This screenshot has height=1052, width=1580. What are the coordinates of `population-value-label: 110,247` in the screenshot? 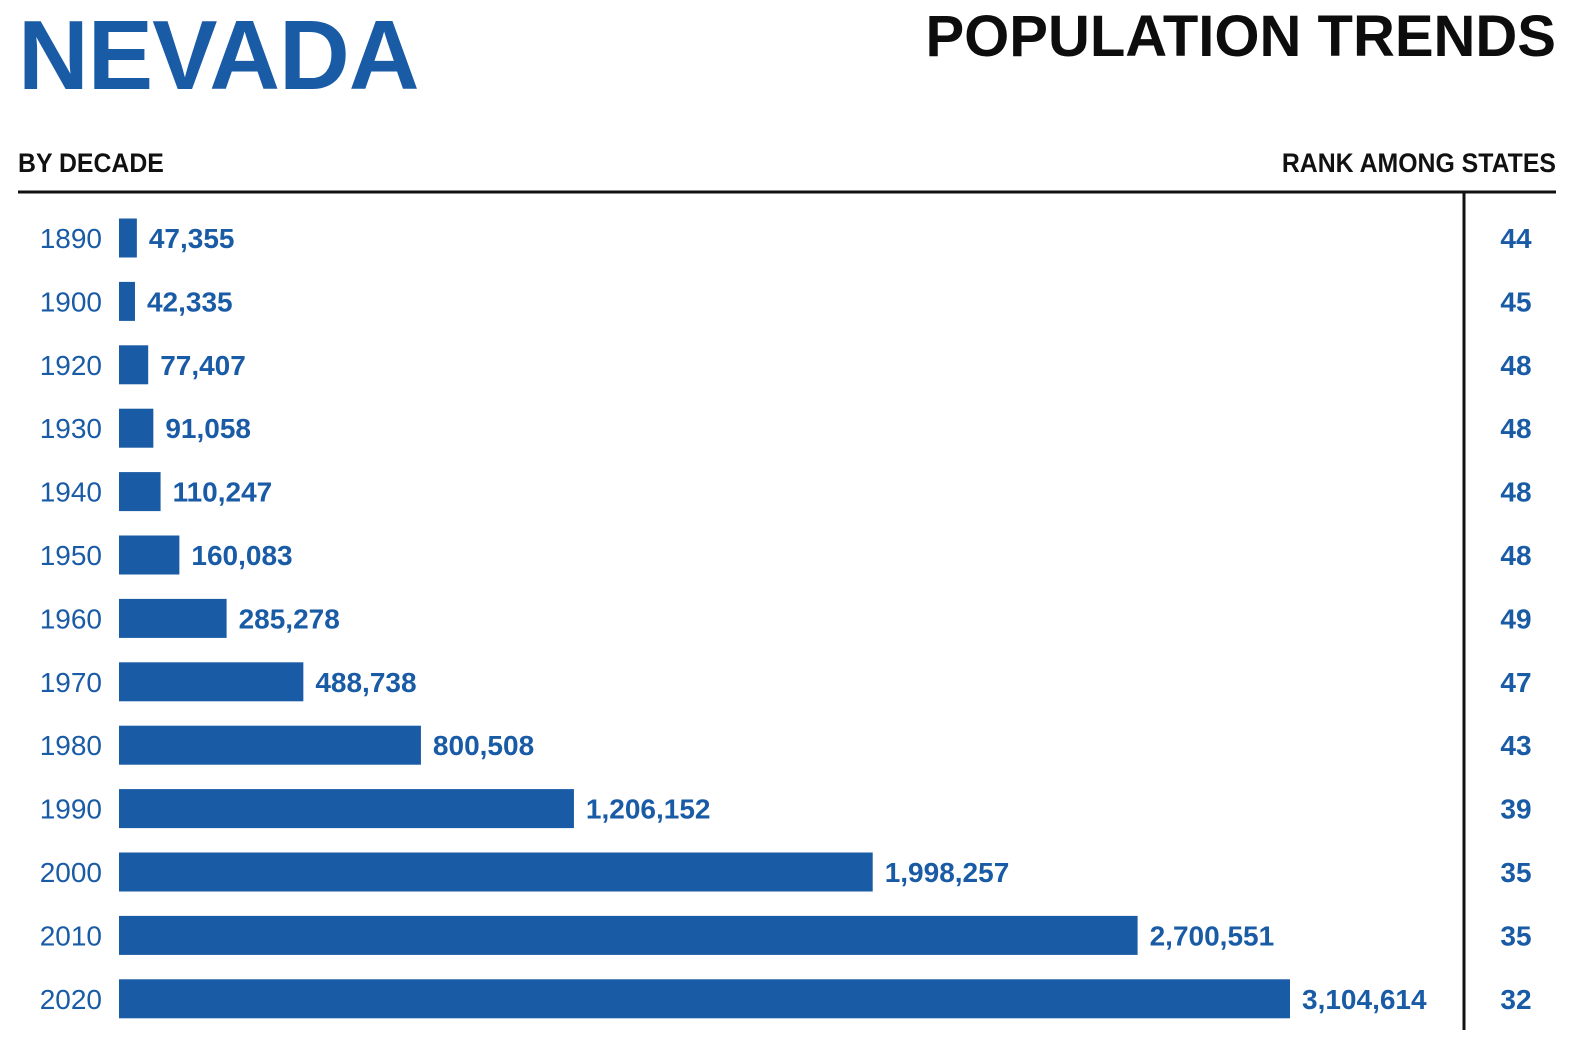 It's located at (223, 492).